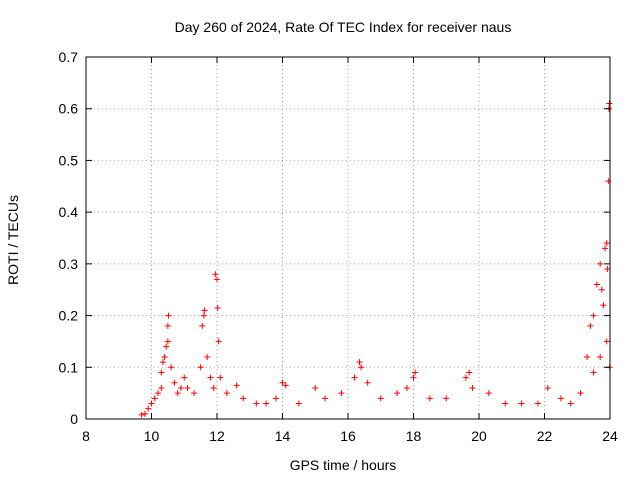 The width and height of the screenshot is (640, 480). What do you see at coordinates (69, 109) in the screenshot?
I see `y-tick-label: 0.6` at bounding box center [69, 109].